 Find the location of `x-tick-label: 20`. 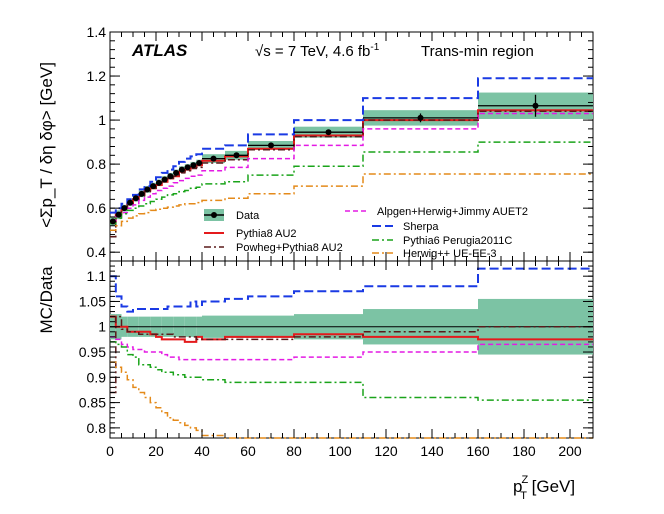

x-tick-label: 20 is located at coordinates (156, 451).